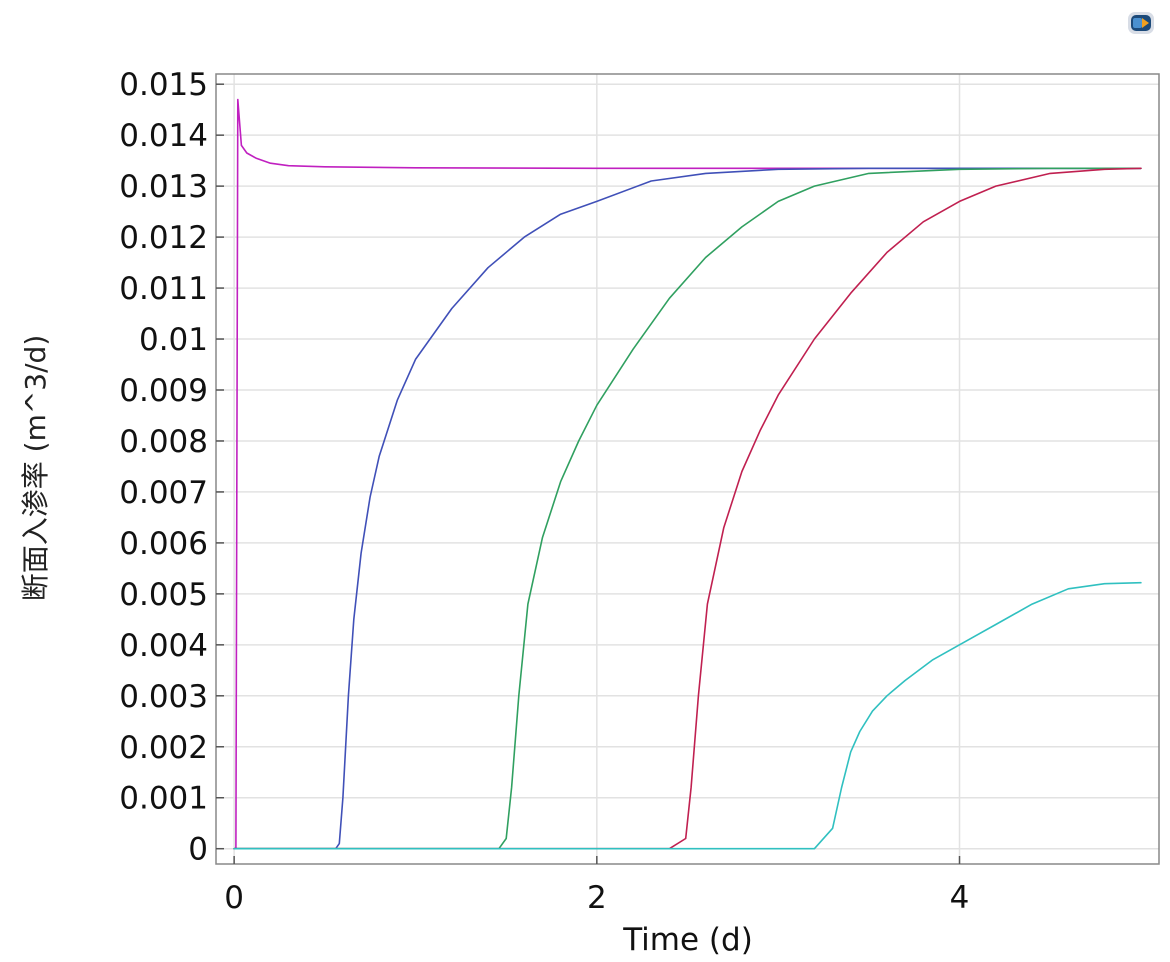  What do you see at coordinates (960, 898) in the screenshot?
I see `x-tick-label: 4` at bounding box center [960, 898].